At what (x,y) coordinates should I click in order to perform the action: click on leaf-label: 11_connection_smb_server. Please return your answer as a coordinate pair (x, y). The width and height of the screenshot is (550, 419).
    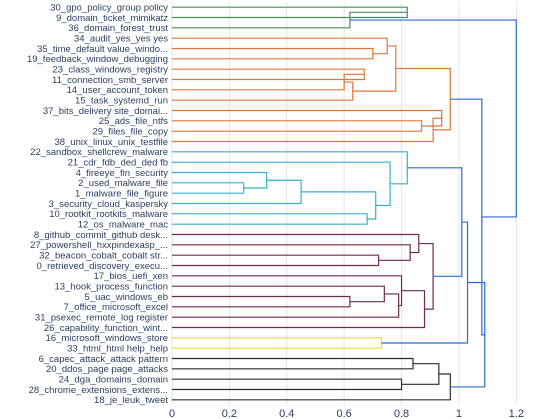
    Looking at the image, I should click on (110, 80).